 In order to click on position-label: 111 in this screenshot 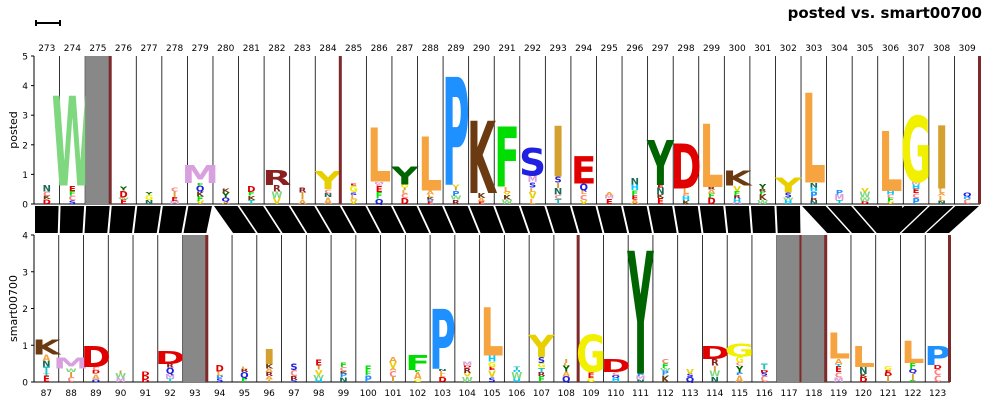, I will do `click(640, 394)`.